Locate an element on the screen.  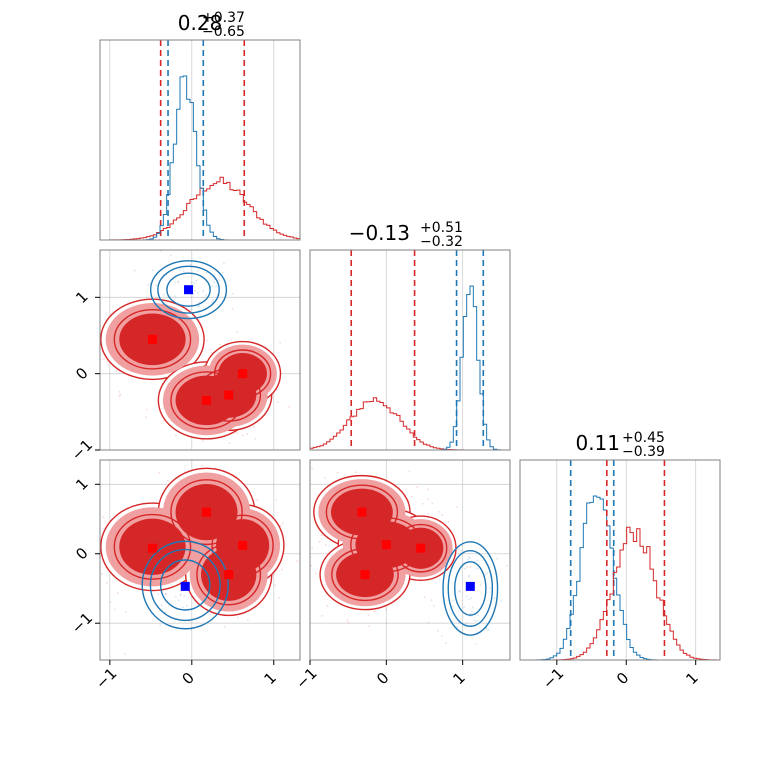
title-p1-minus: −0.32 is located at coordinates (441, 242).